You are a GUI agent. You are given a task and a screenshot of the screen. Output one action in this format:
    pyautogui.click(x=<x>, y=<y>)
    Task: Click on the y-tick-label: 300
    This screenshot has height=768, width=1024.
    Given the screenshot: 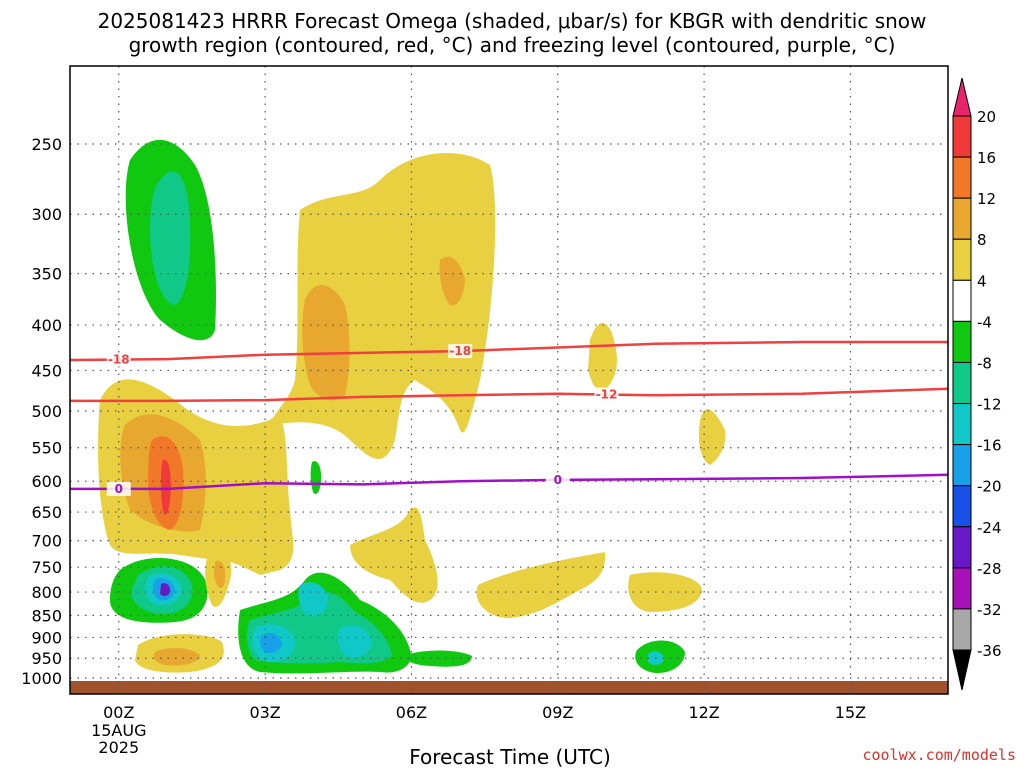 What is the action you would take?
    pyautogui.click(x=46, y=214)
    